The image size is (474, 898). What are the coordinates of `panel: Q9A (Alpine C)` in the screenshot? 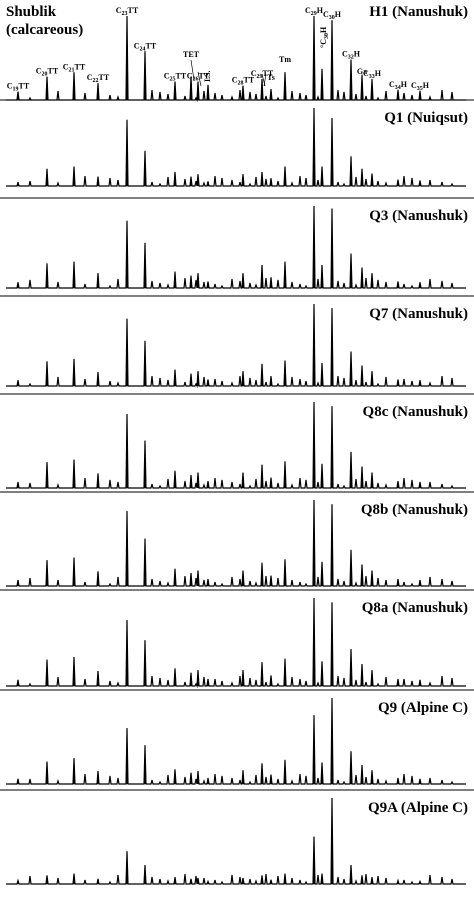 It's located at (237, 837).